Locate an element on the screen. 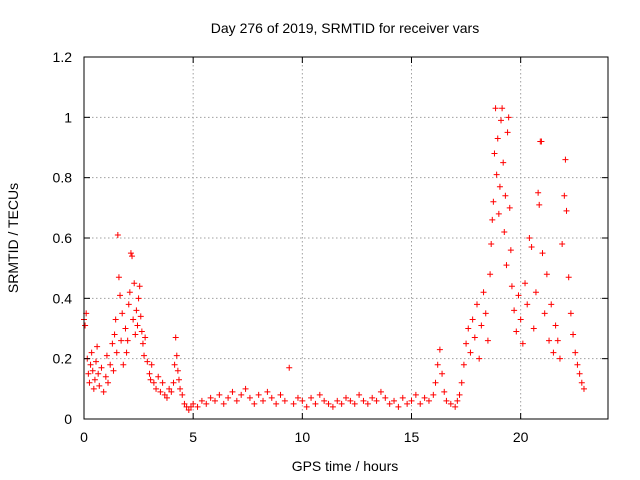  y-tick-label: 1 is located at coordinates (68, 117).